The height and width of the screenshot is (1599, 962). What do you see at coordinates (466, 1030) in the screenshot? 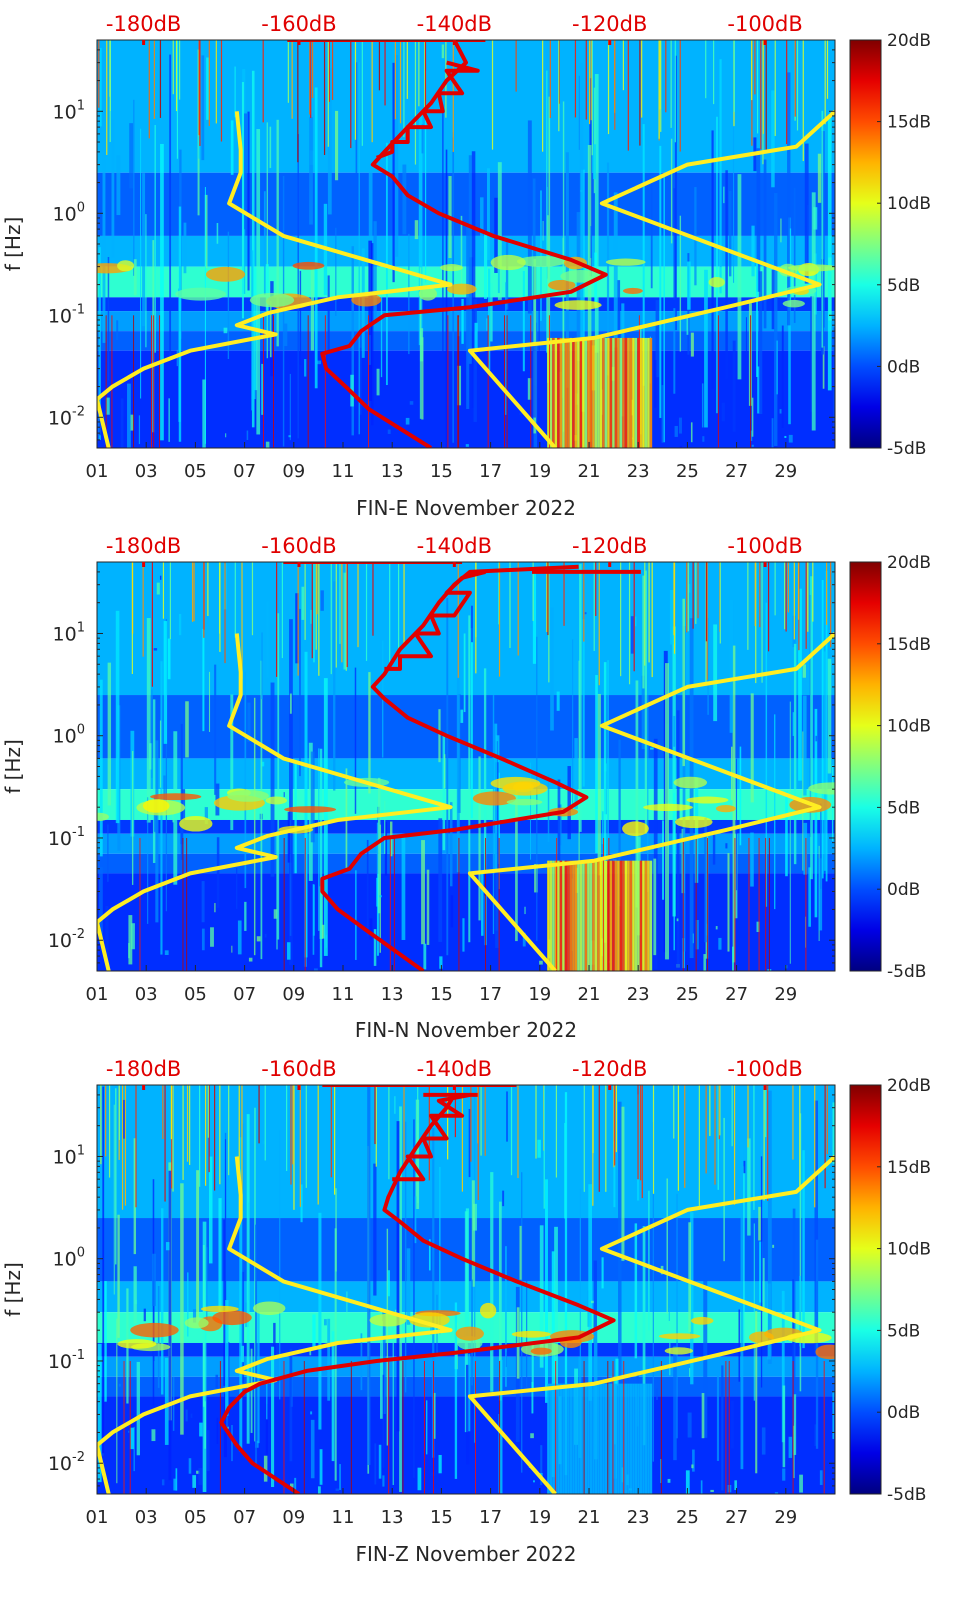
I see `x-axis-label: FIN-N November 2022` at bounding box center [466, 1030].